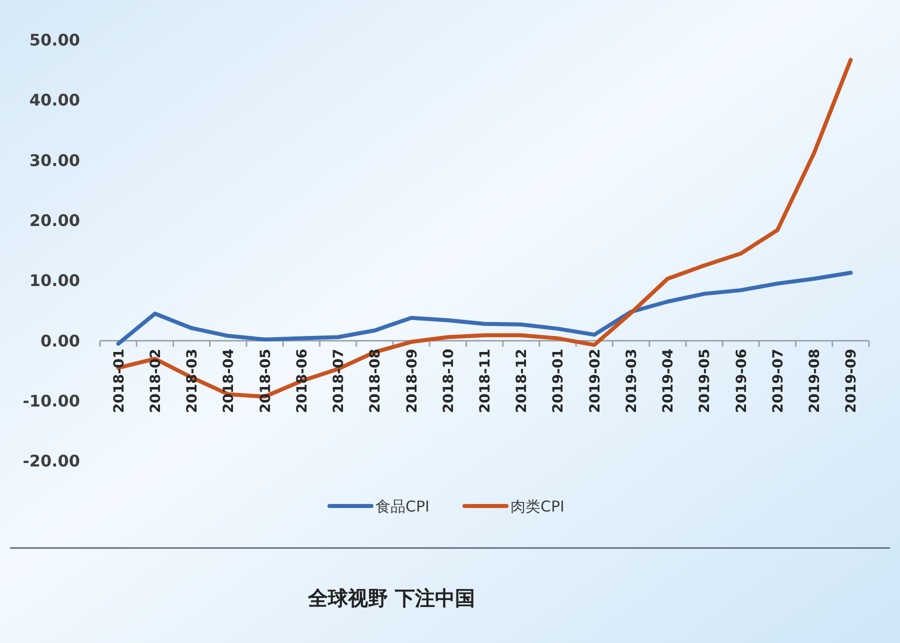 Image resolution: width=900 pixels, height=643 pixels. I want to click on y-tick-label: 50.00, so click(54, 40).